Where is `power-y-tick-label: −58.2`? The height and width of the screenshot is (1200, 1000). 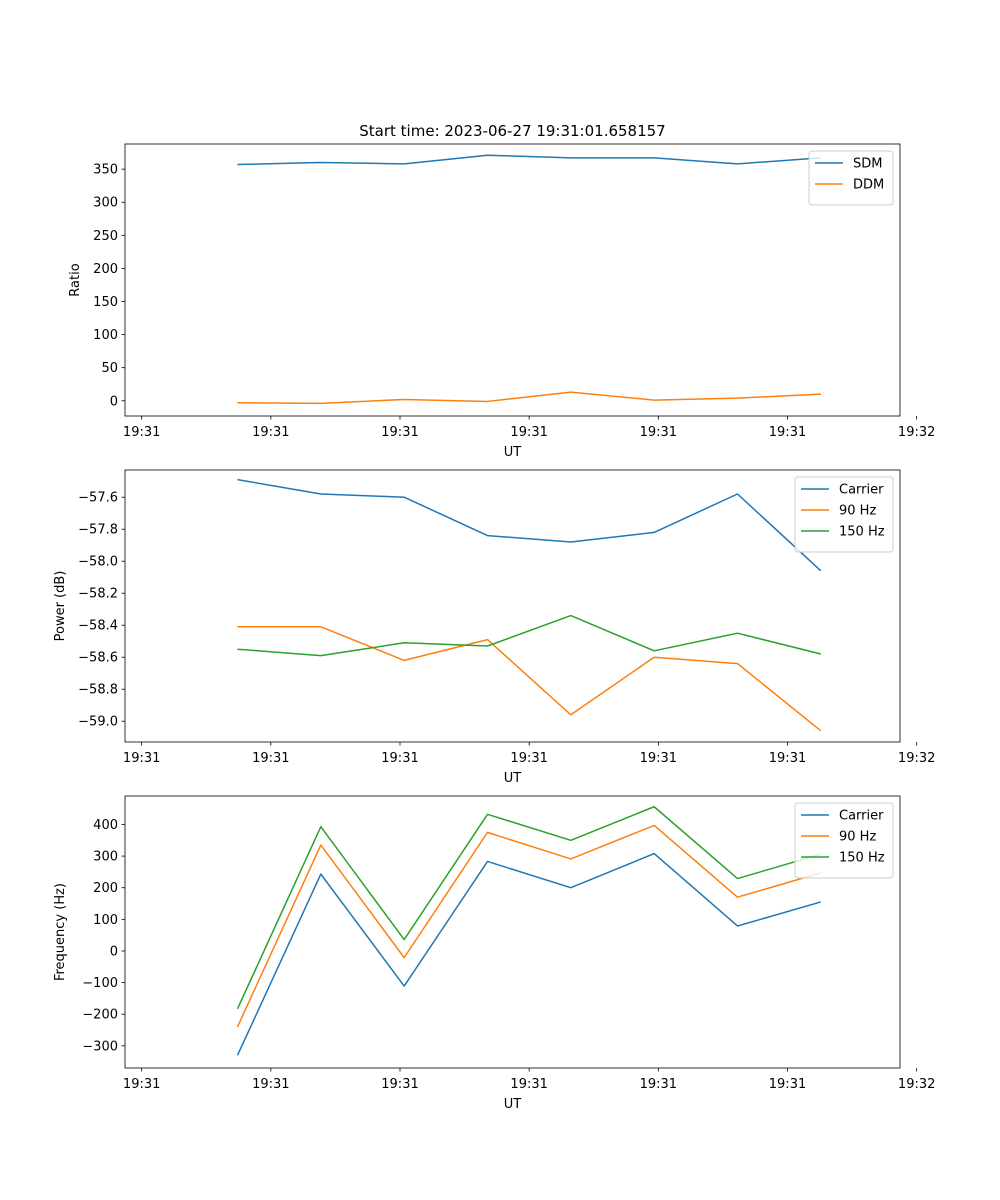
power-y-tick-label: −58.2 is located at coordinates (98, 594).